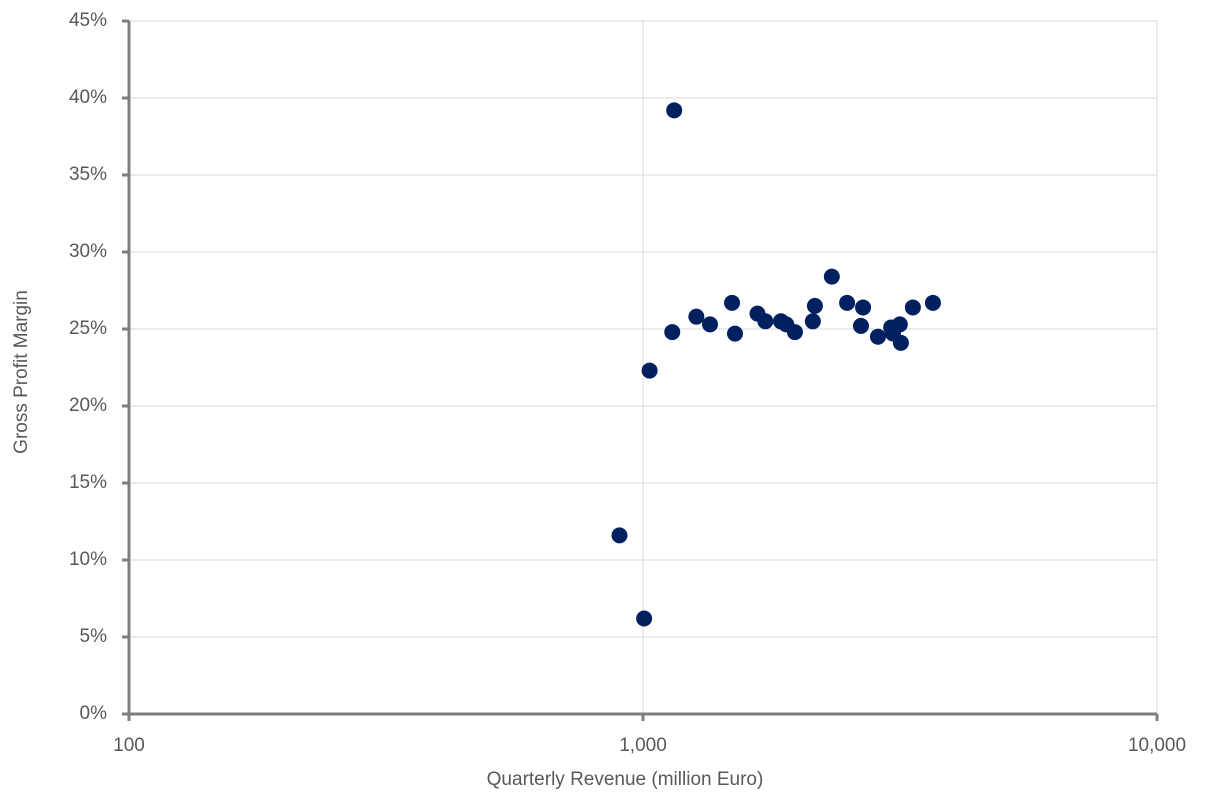 The height and width of the screenshot is (799, 1222). Describe the element at coordinates (88, 482) in the screenshot. I see `y-tick-label: 15%` at that location.